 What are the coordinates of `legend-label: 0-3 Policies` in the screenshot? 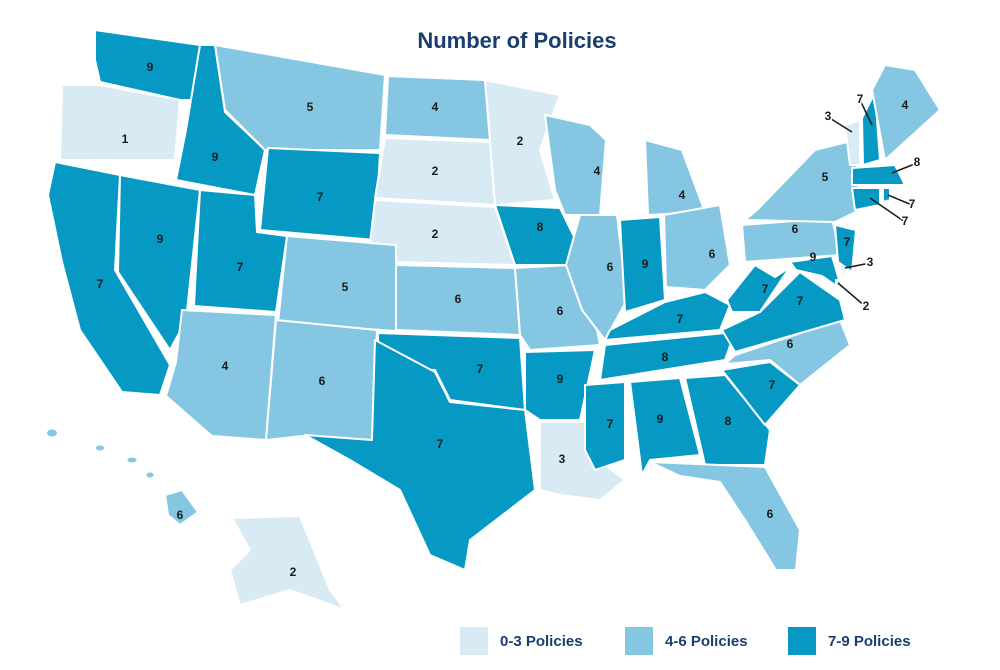 It's located at (541, 641).